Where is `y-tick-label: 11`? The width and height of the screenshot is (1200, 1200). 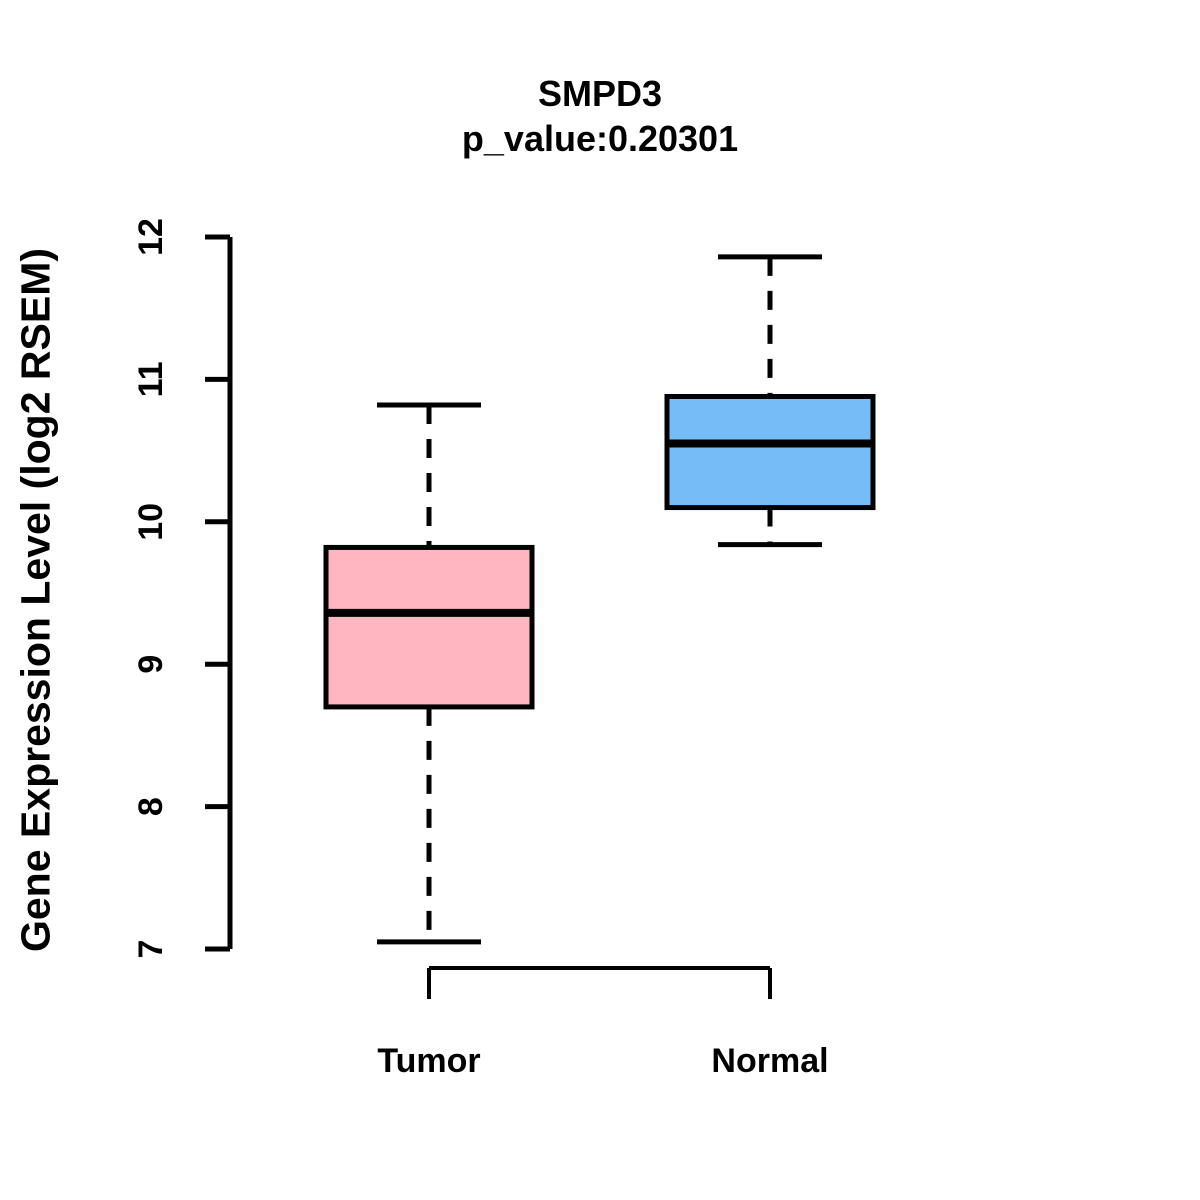 y-tick-label: 11 is located at coordinates (151, 379).